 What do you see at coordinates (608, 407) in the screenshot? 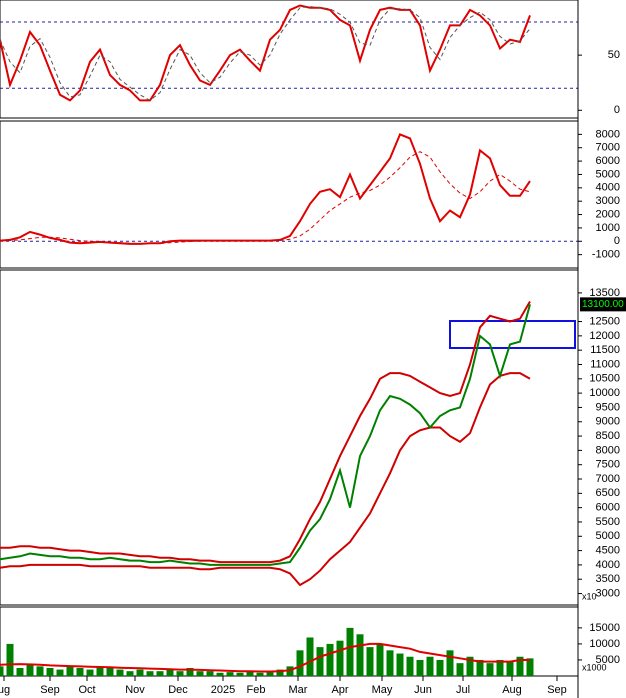
I see `y-tick-label: 9500` at bounding box center [608, 407].